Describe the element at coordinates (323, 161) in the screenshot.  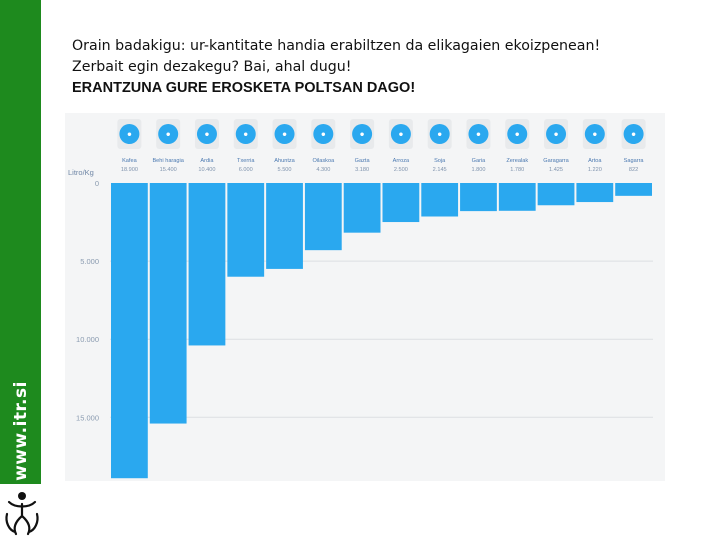
I see `category-label: Oilaskoa` at that location.